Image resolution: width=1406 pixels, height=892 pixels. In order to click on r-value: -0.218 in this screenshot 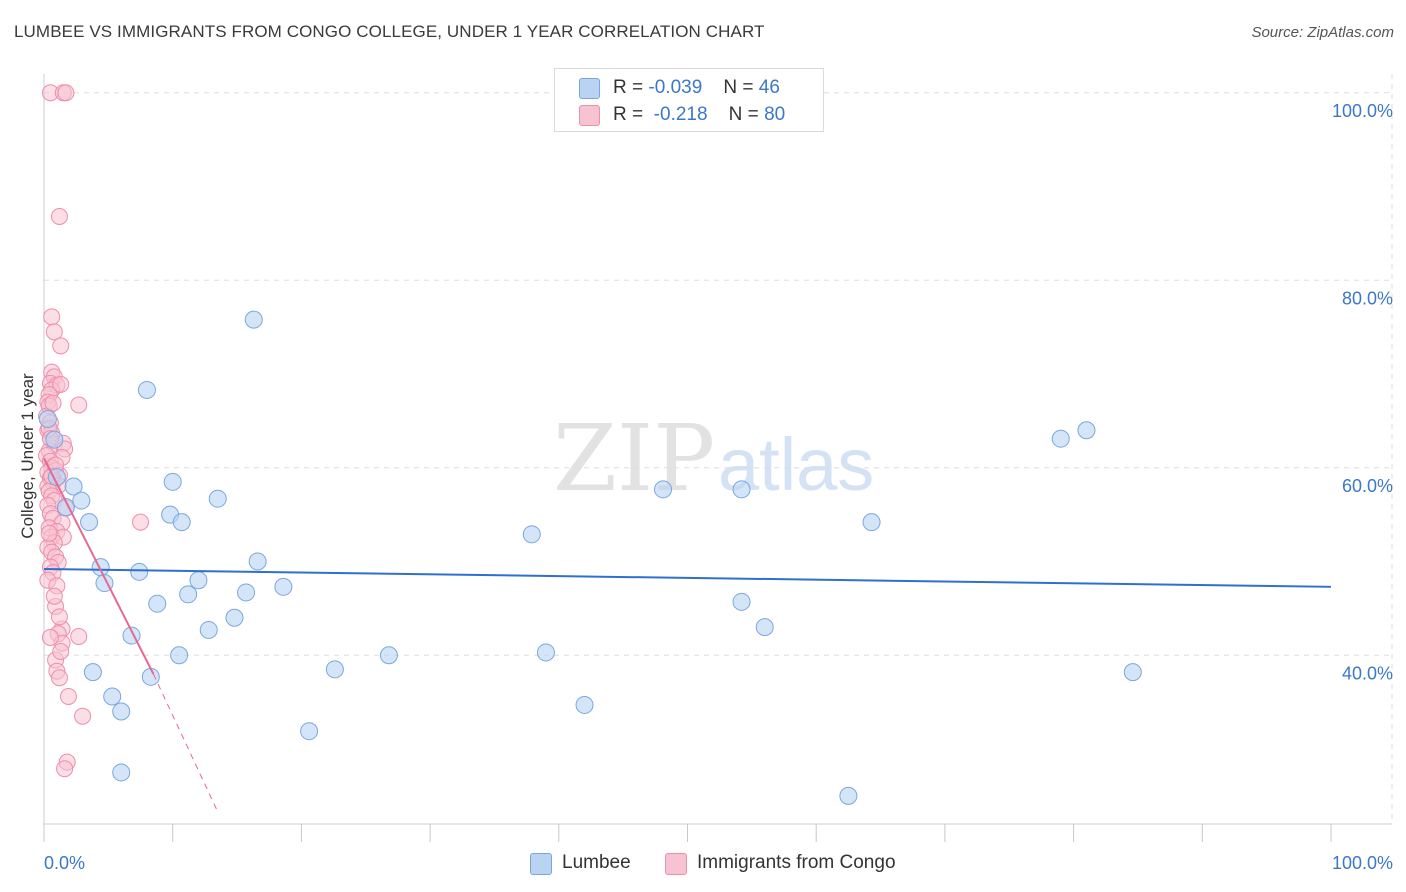, I will do `click(680, 114)`.